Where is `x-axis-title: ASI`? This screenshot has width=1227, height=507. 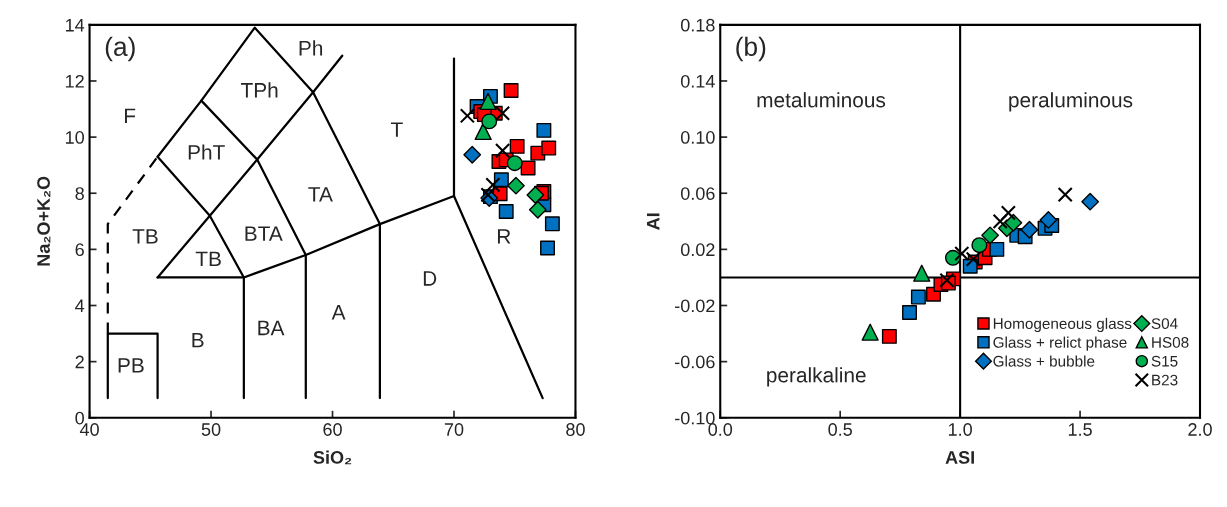 x-axis-title: ASI is located at coordinates (959, 457).